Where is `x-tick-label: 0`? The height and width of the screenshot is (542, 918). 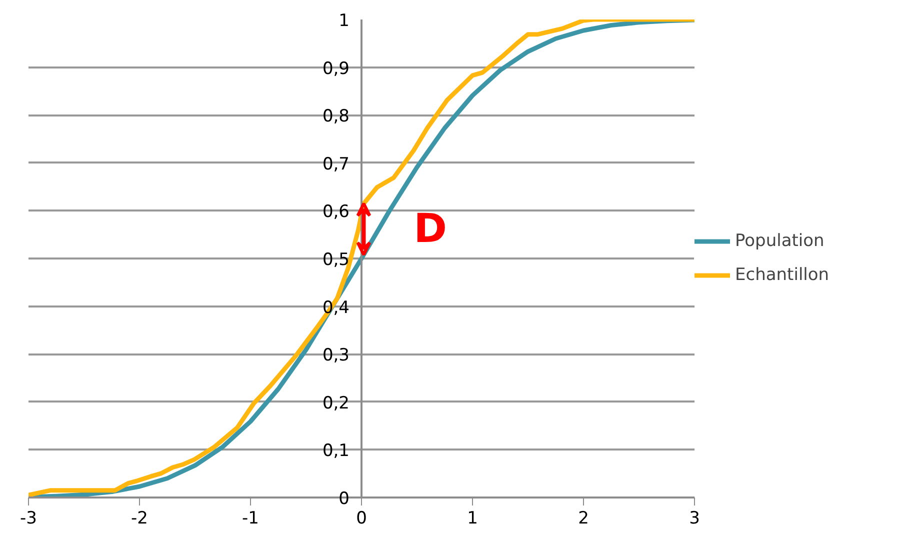 x-tick-label: 0 is located at coordinates (361, 518).